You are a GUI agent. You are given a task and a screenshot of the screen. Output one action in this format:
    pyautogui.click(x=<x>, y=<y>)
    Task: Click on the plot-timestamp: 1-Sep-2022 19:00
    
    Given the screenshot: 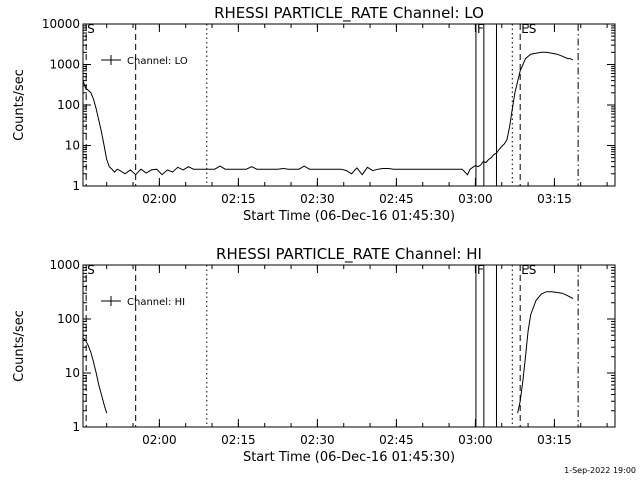 What is the action you would take?
    pyautogui.click(x=600, y=470)
    